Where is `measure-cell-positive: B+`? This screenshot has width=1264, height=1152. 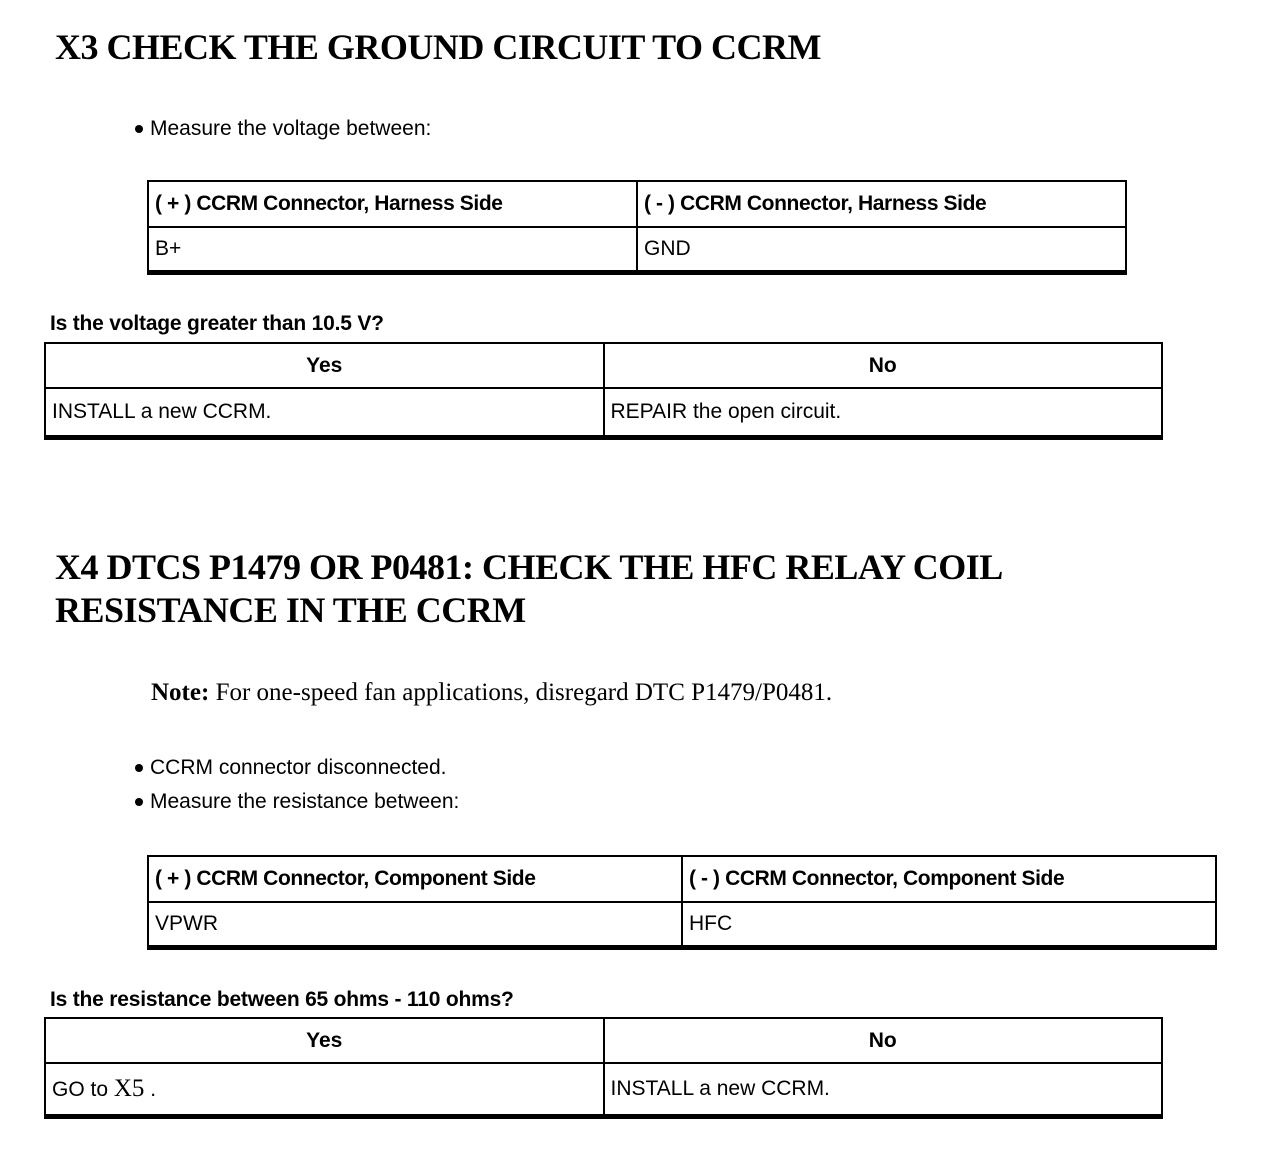
measure-cell-positive: B+ is located at coordinates (392, 250).